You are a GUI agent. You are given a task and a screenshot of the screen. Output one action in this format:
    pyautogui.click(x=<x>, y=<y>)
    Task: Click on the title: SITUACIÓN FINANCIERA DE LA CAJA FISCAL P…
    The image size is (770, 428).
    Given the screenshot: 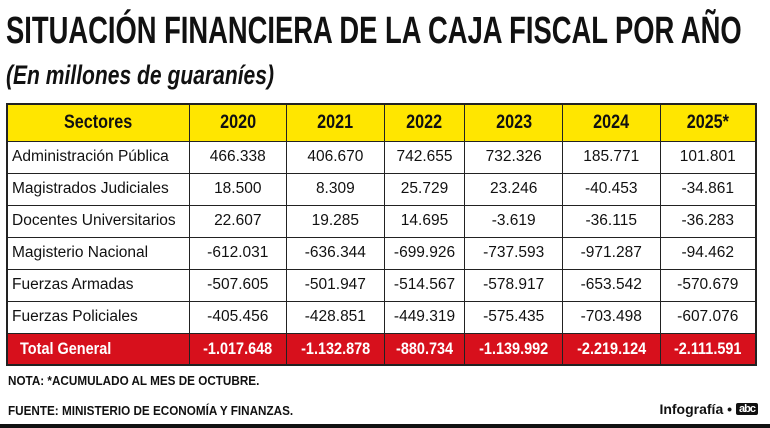 What is the action you would take?
    pyautogui.click(x=374, y=31)
    